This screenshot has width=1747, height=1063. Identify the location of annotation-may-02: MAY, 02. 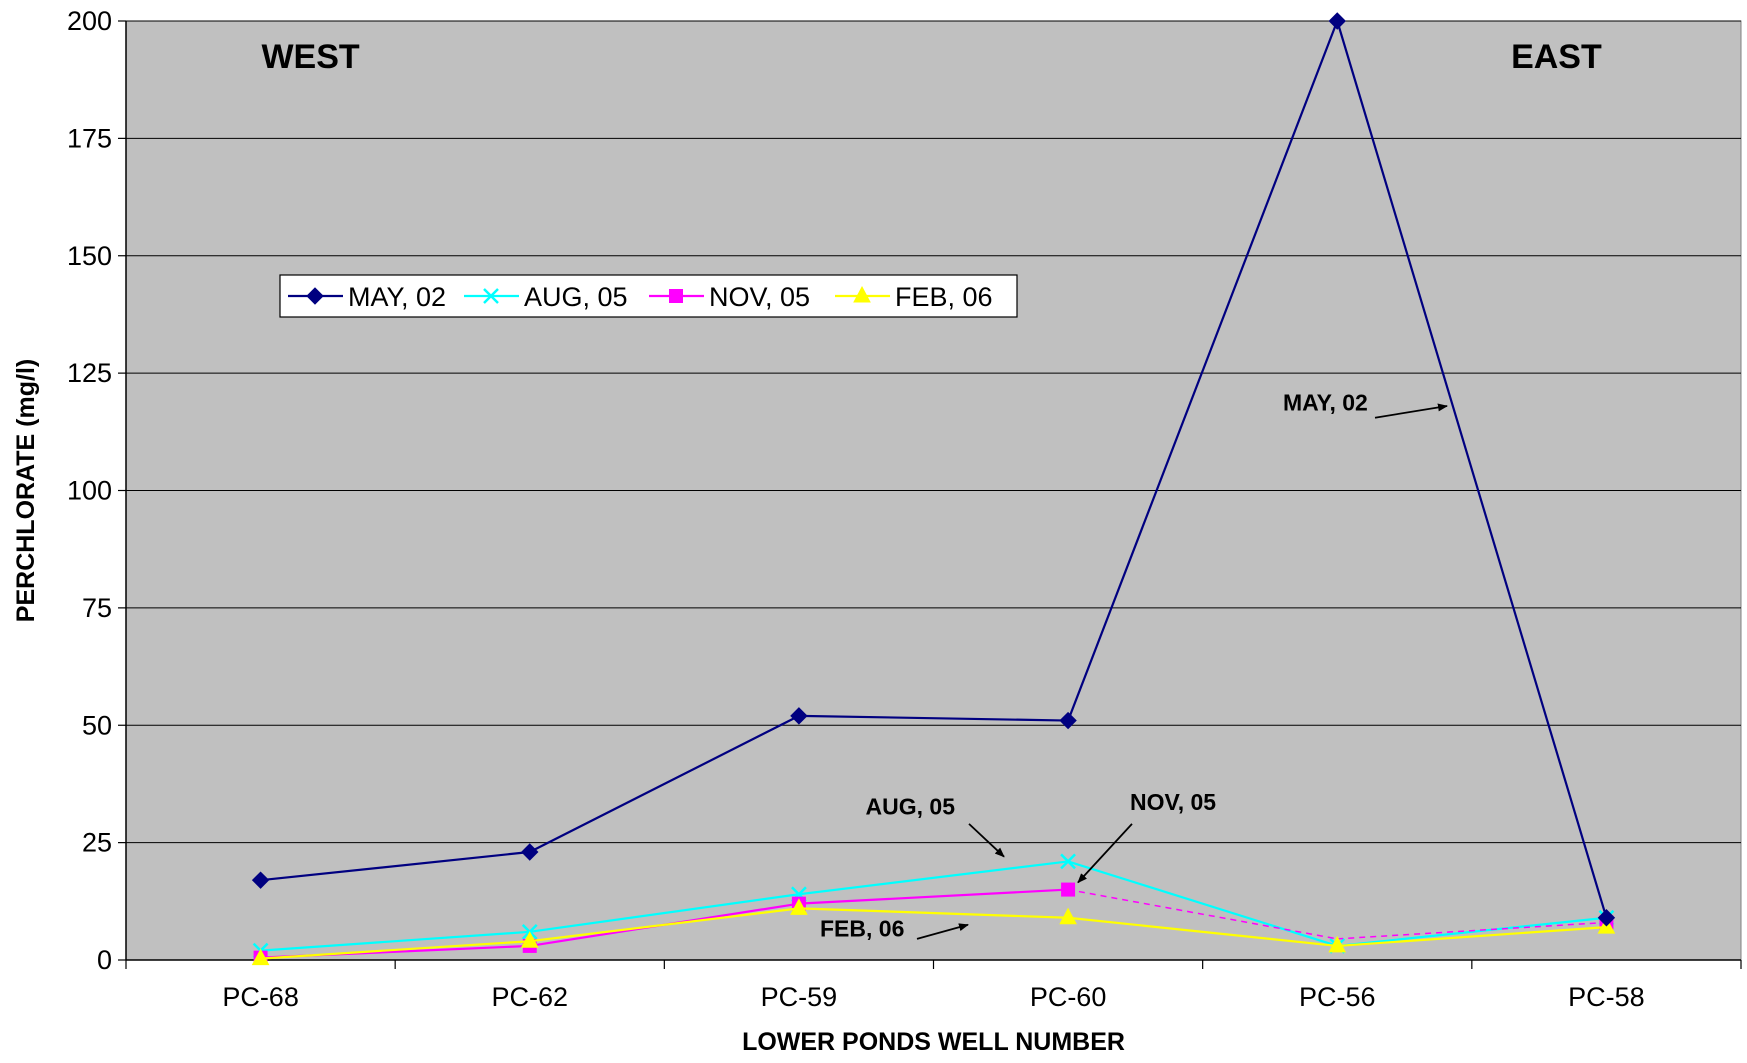
(1325, 403).